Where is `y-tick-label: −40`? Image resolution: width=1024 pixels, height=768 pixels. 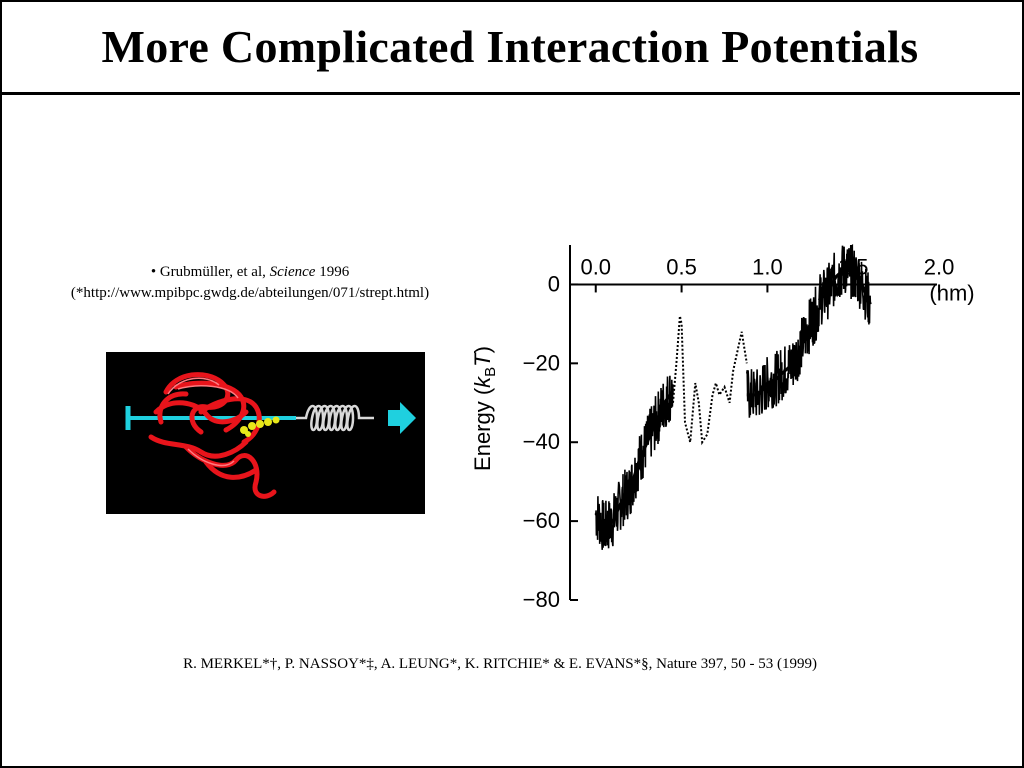
y-tick-label: −40 is located at coordinates (541, 441).